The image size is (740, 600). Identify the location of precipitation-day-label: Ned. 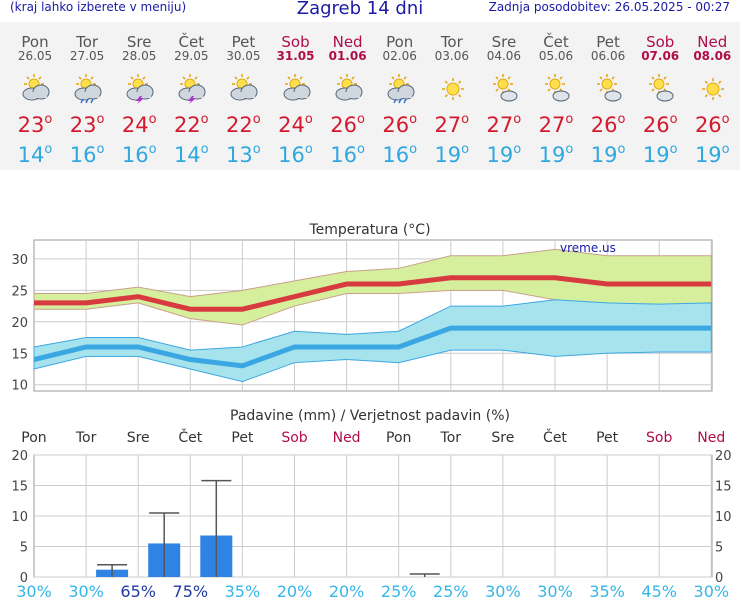
(711, 438).